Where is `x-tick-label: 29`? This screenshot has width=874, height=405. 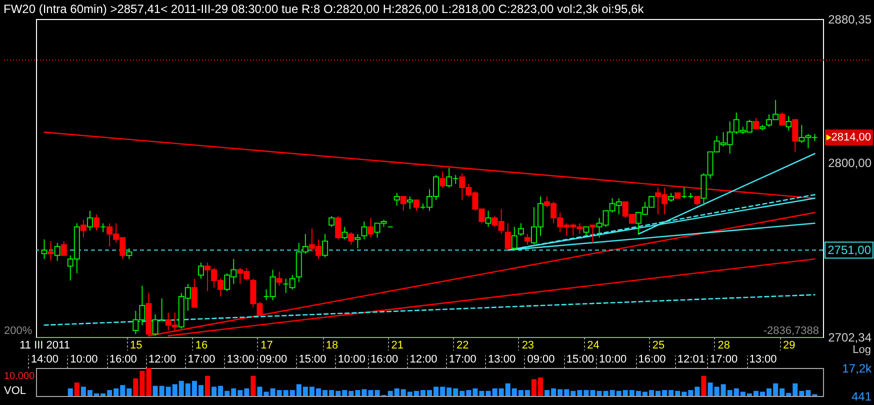 x-tick-label: 29 is located at coordinates (789, 346).